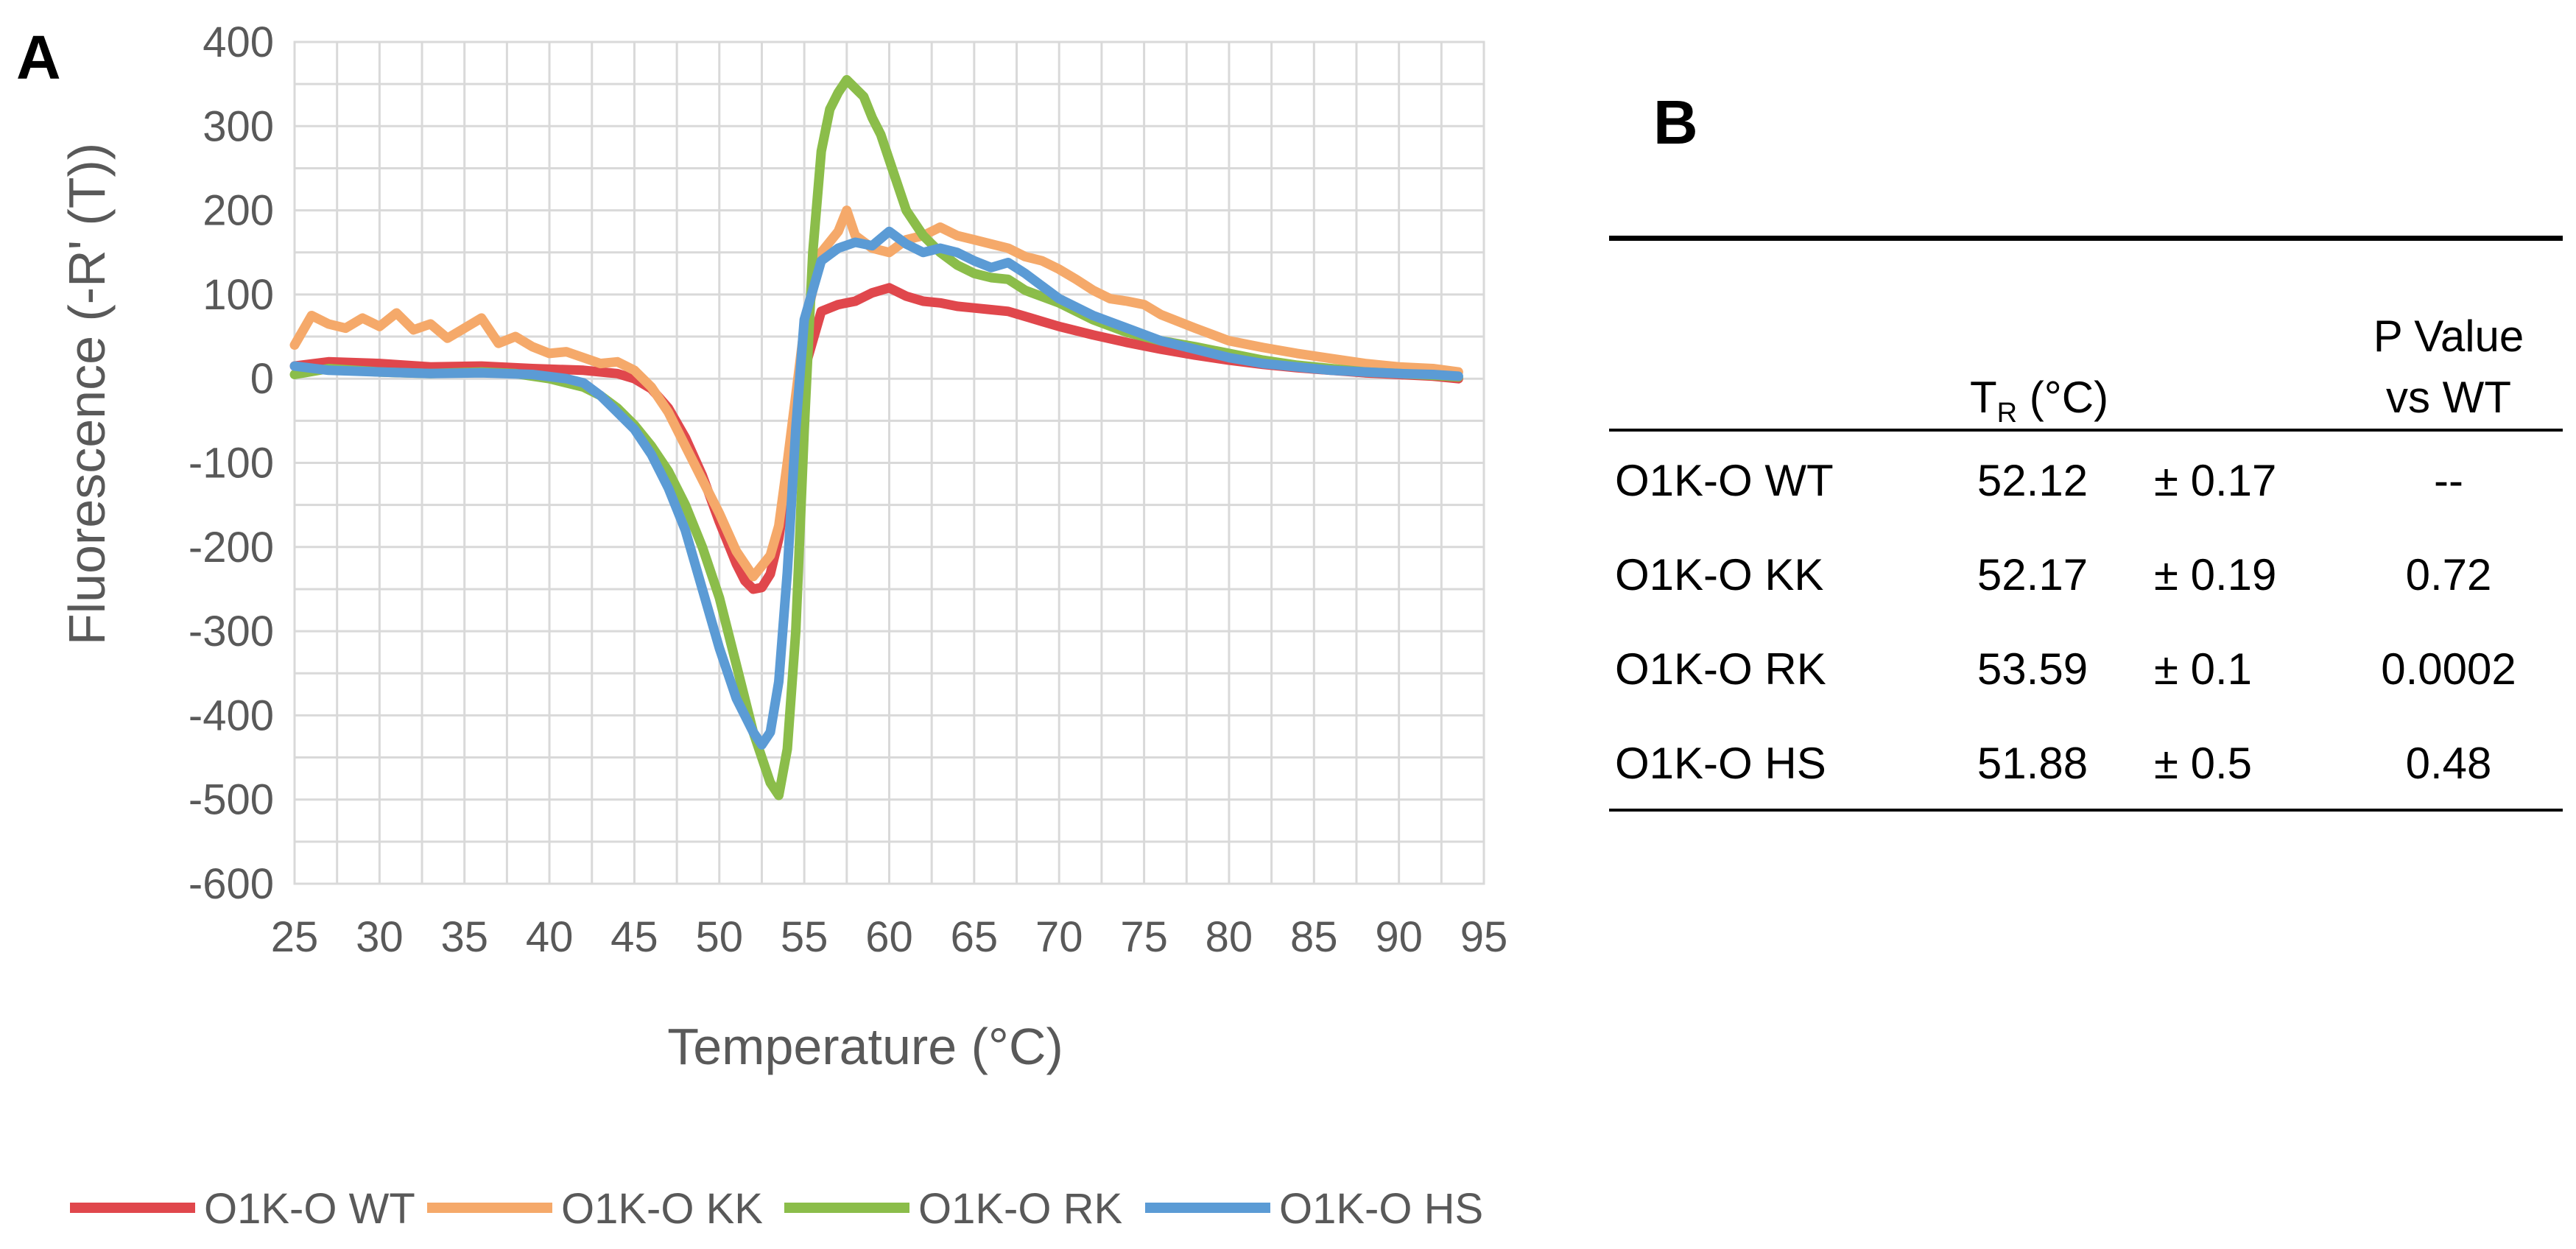 This screenshot has height=1249, width=2576. Describe the element at coordinates (380, 937) in the screenshot. I see `x-tick-label: 30` at that location.